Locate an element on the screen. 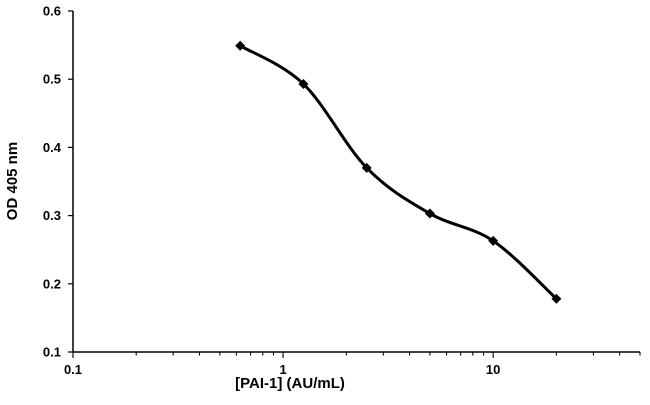  x-tick-label: 1 is located at coordinates (282, 369).